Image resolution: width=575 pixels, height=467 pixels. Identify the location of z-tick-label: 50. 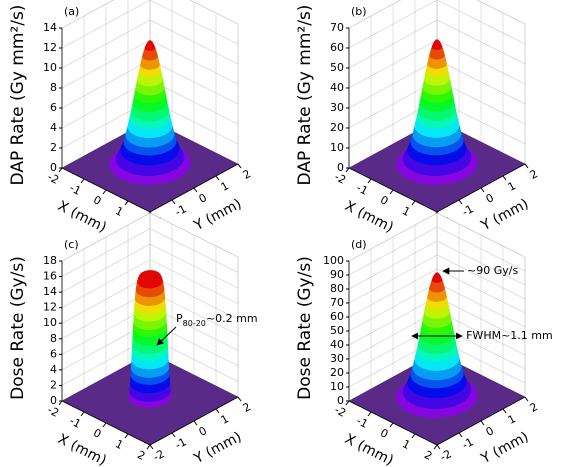
(337, 330).